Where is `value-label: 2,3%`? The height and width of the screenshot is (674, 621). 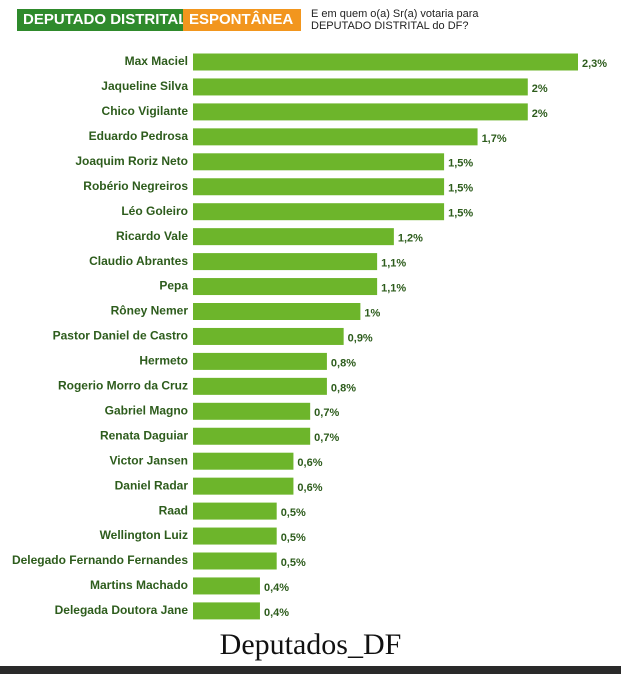 value-label: 2,3% is located at coordinates (594, 64).